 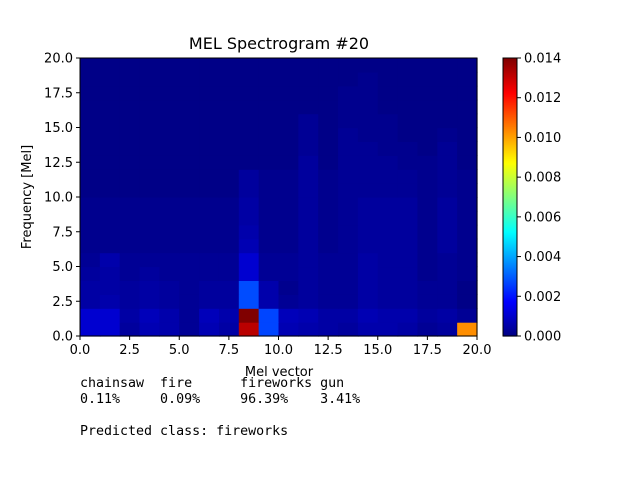 What do you see at coordinates (477, 350) in the screenshot?
I see `x-tick-label: 20.0` at bounding box center [477, 350].